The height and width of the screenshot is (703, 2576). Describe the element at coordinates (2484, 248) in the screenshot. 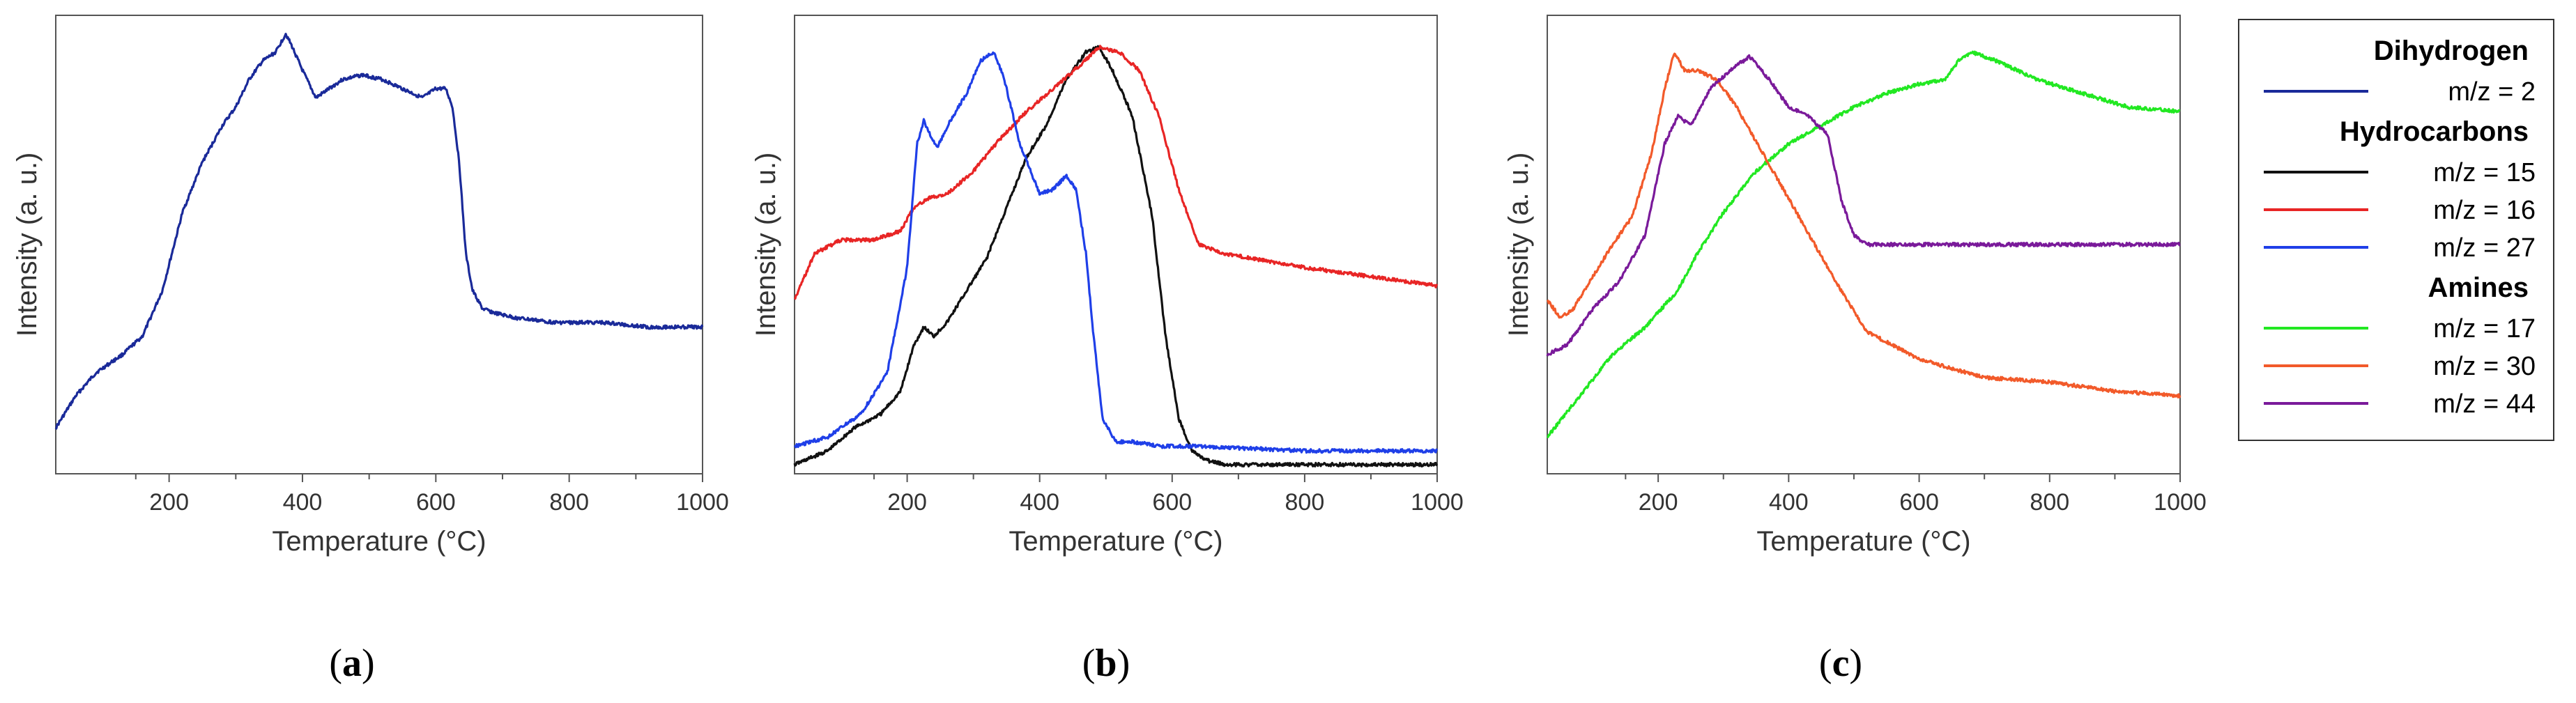

I see `legend-entry-label: m/z = 27` at that location.